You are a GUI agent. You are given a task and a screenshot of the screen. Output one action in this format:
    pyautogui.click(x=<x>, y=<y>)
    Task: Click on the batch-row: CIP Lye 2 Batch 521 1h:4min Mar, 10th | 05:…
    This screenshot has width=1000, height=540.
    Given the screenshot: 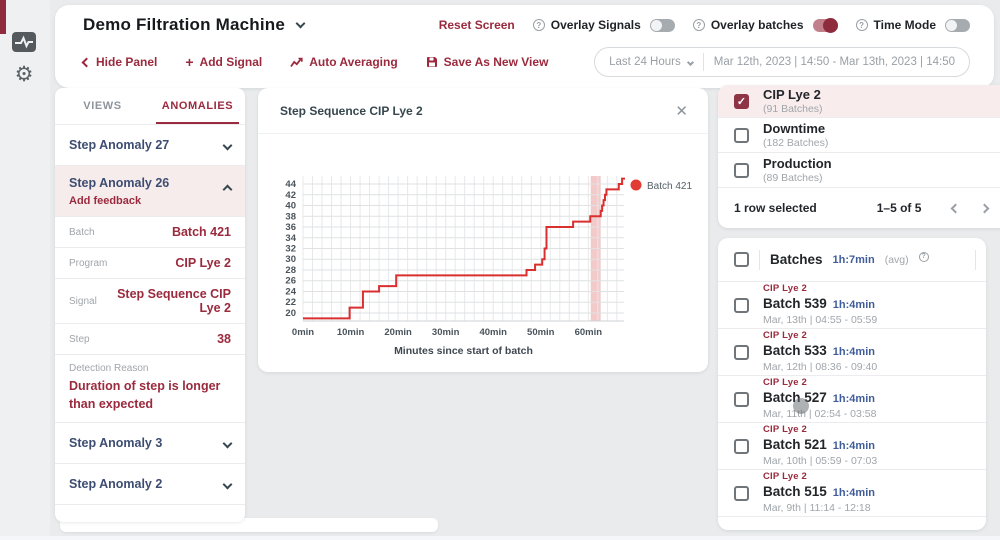 What is the action you would take?
    pyautogui.click(x=852, y=446)
    